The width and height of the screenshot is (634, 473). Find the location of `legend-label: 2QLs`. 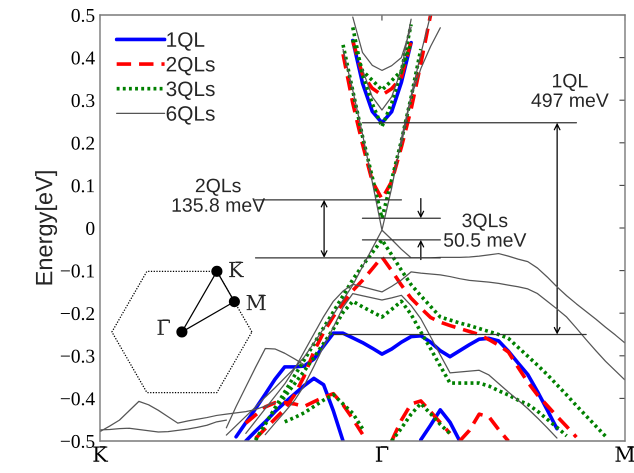

legend-label: 2QLs is located at coordinates (190, 66).